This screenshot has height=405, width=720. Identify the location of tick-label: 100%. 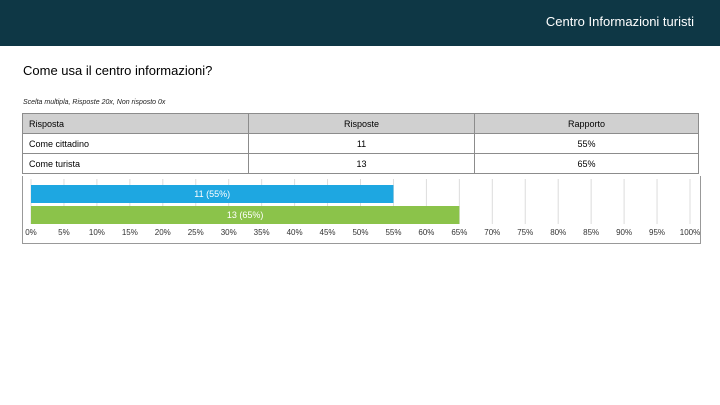
(690, 232).